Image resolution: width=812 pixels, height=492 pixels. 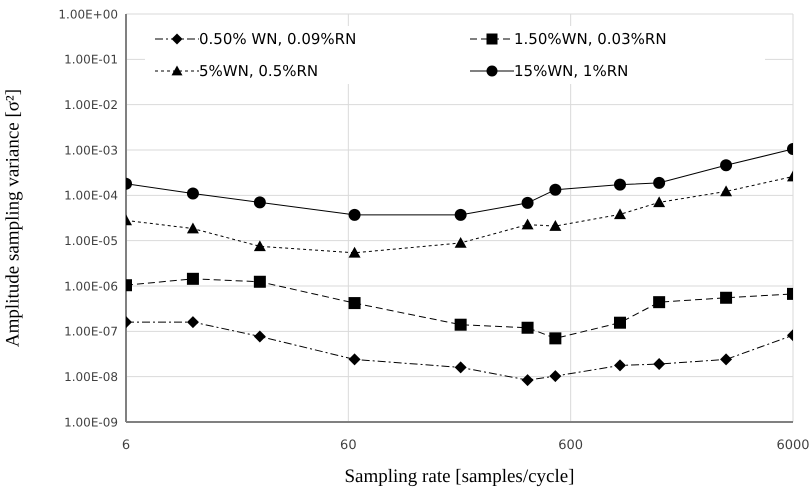 I want to click on x-tick-label: 6000, so click(x=793, y=446).